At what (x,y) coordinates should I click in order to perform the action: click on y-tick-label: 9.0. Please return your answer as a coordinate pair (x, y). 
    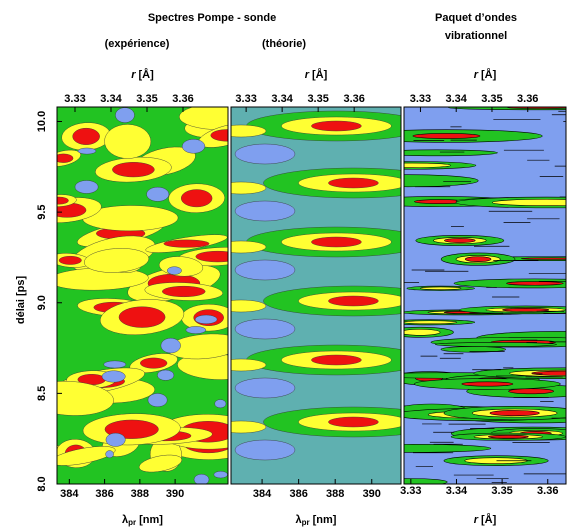
    Looking at the image, I should click on (42, 302).